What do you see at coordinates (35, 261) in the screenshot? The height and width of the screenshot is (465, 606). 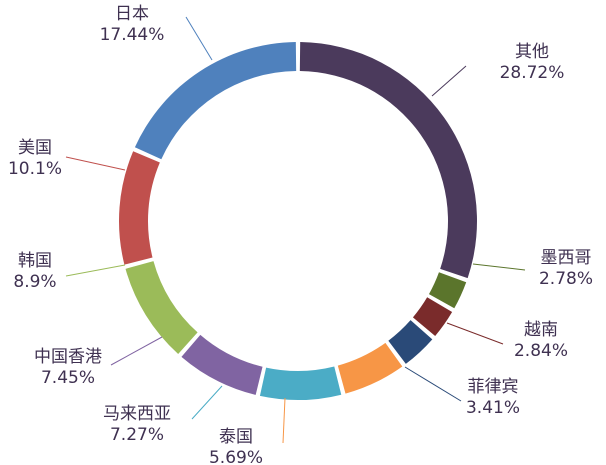 I see `slice-label-name: 韩国` at bounding box center [35, 261].